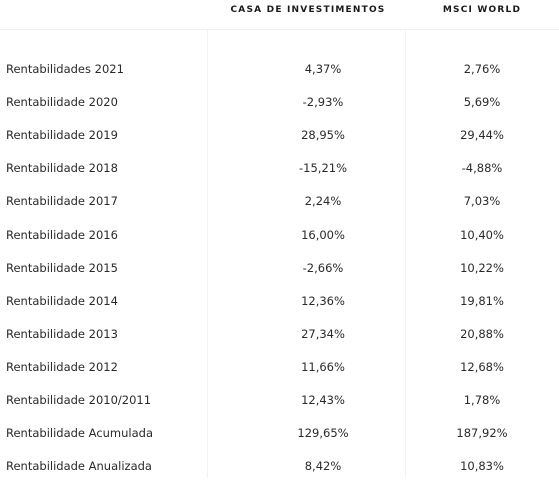 The image size is (559, 484). What do you see at coordinates (323, 301) in the screenshot?
I see `casa-de-investimentos-value: 12,36%` at bounding box center [323, 301].